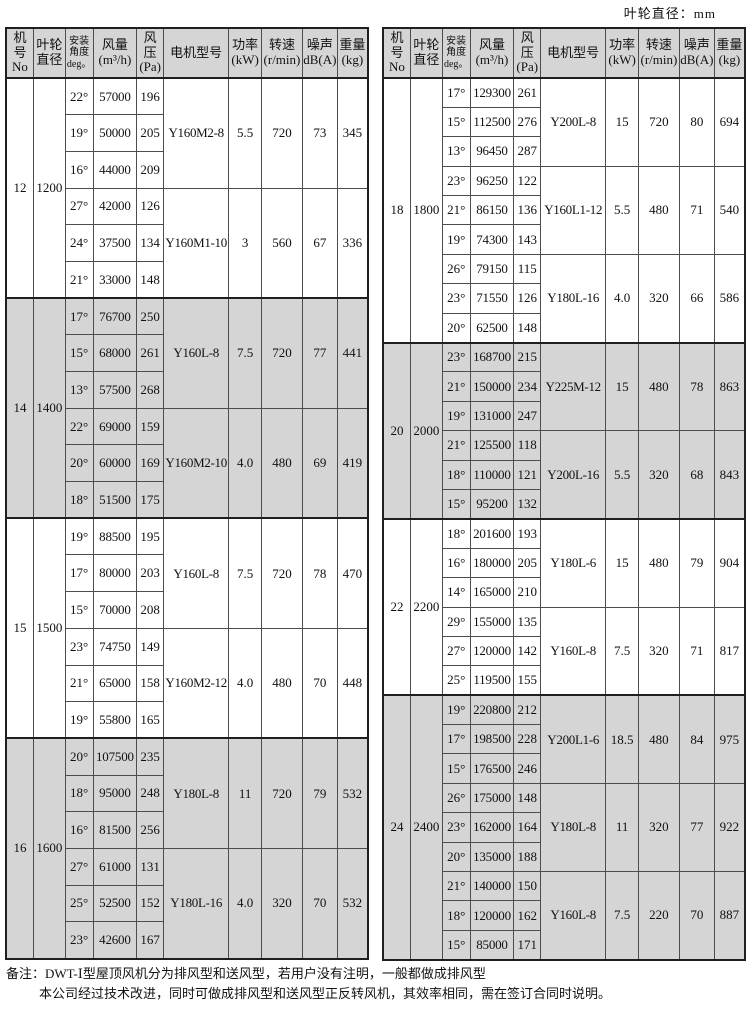  Describe the element at coordinates (115, 353) in the screenshot. I see `air-volume-cell: 68000` at that location.